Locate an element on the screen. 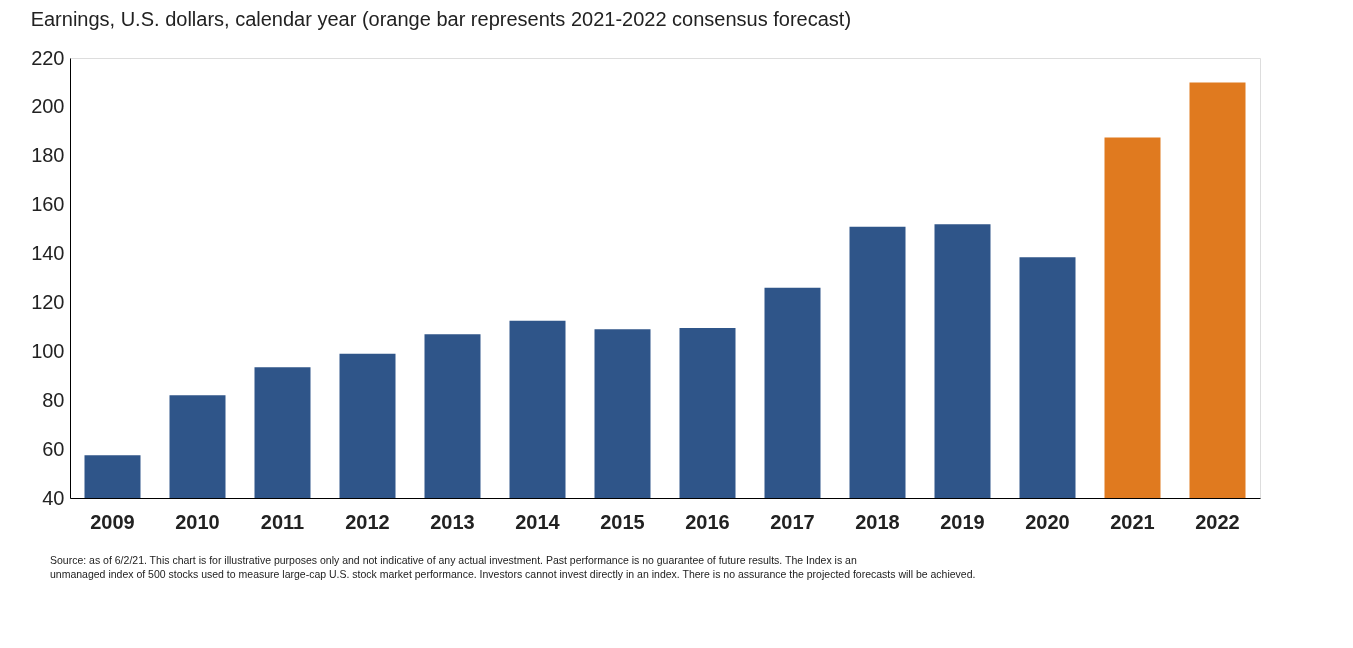 This screenshot has height=648, width=1353. x-tick-label: 2022 is located at coordinates (1217, 521).